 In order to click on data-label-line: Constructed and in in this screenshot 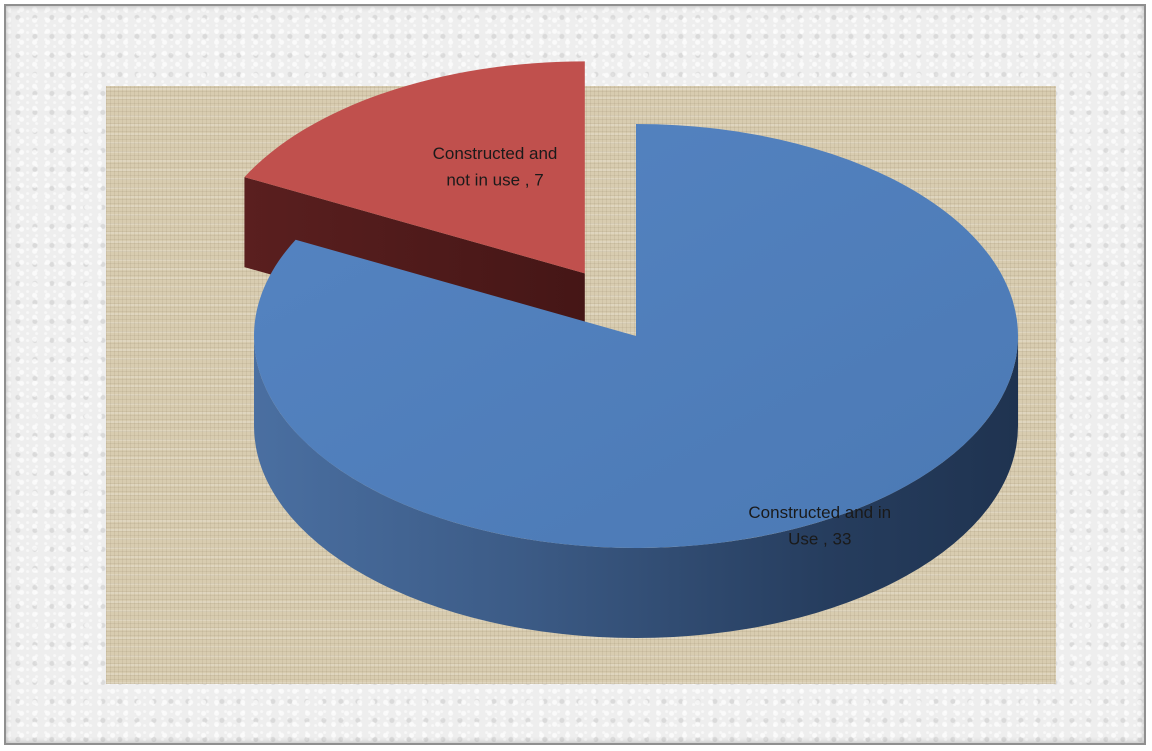, I will do `click(819, 512)`.